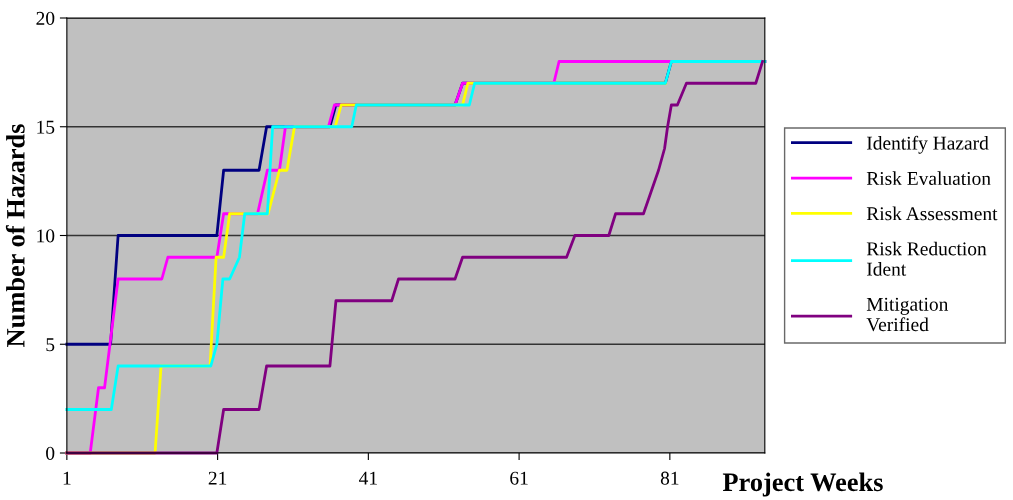  Describe the element at coordinates (45, 18) in the screenshot. I see `y-tick-label: 20` at that location.